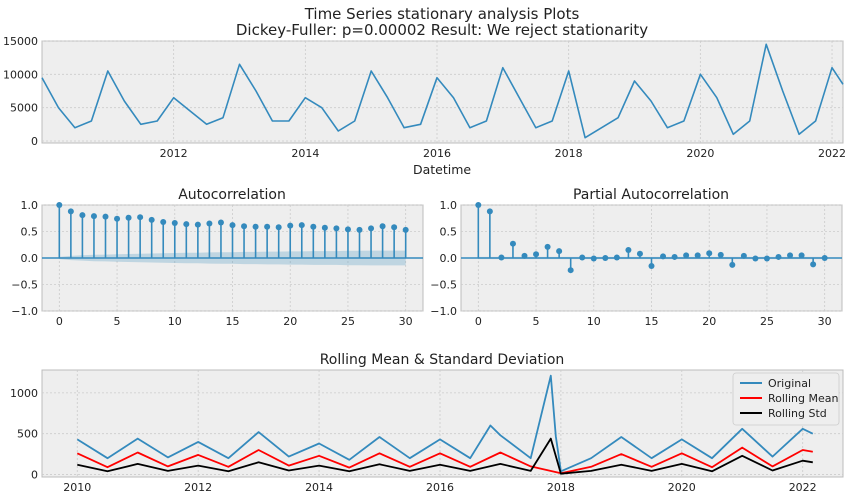 The width and height of the screenshot is (850, 496). What do you see at coordinates (442, 169) in the screenshot?
I see `time-series-x-label: Datetime` at bounding box center [442, 169].